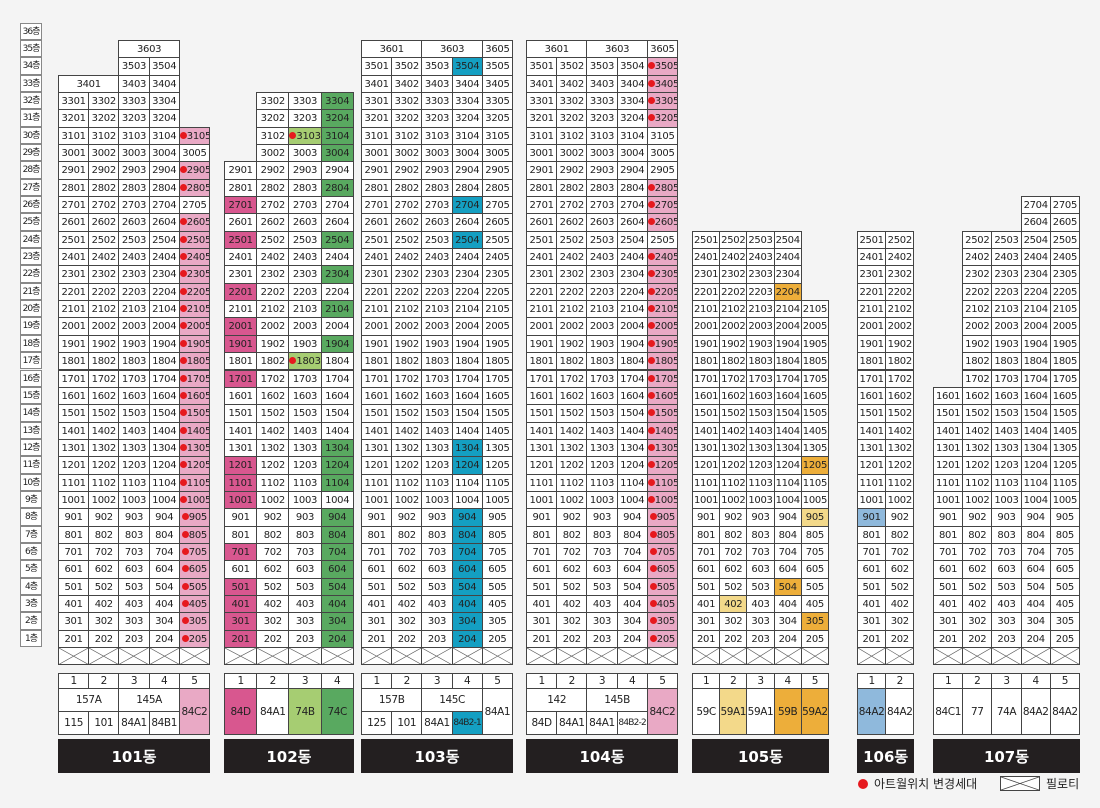  Describe the element at coordinates (240, 310) in the screenshot. I see `unit-number: 2101` at that location.